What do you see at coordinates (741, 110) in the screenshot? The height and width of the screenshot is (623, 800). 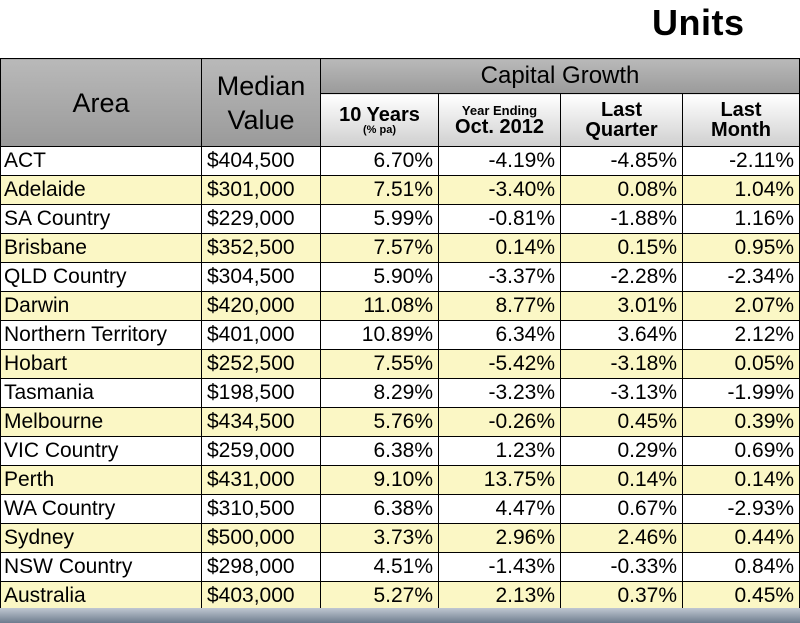 I see `header-last-month-line1: Last` at bounding box center [741, 110].